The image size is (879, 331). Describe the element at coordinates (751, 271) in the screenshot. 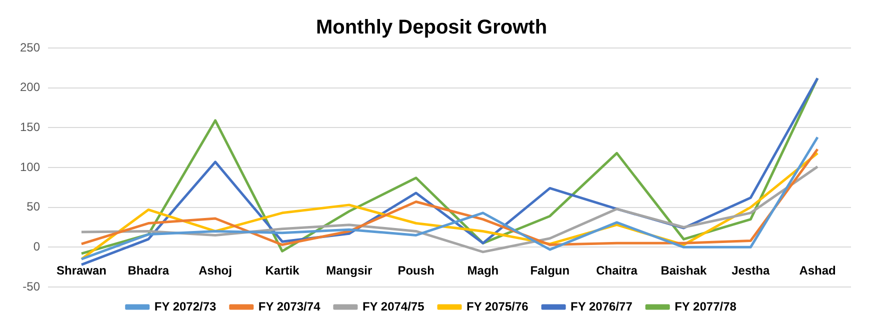

I see `x-tick-label: Jestha` at that location.